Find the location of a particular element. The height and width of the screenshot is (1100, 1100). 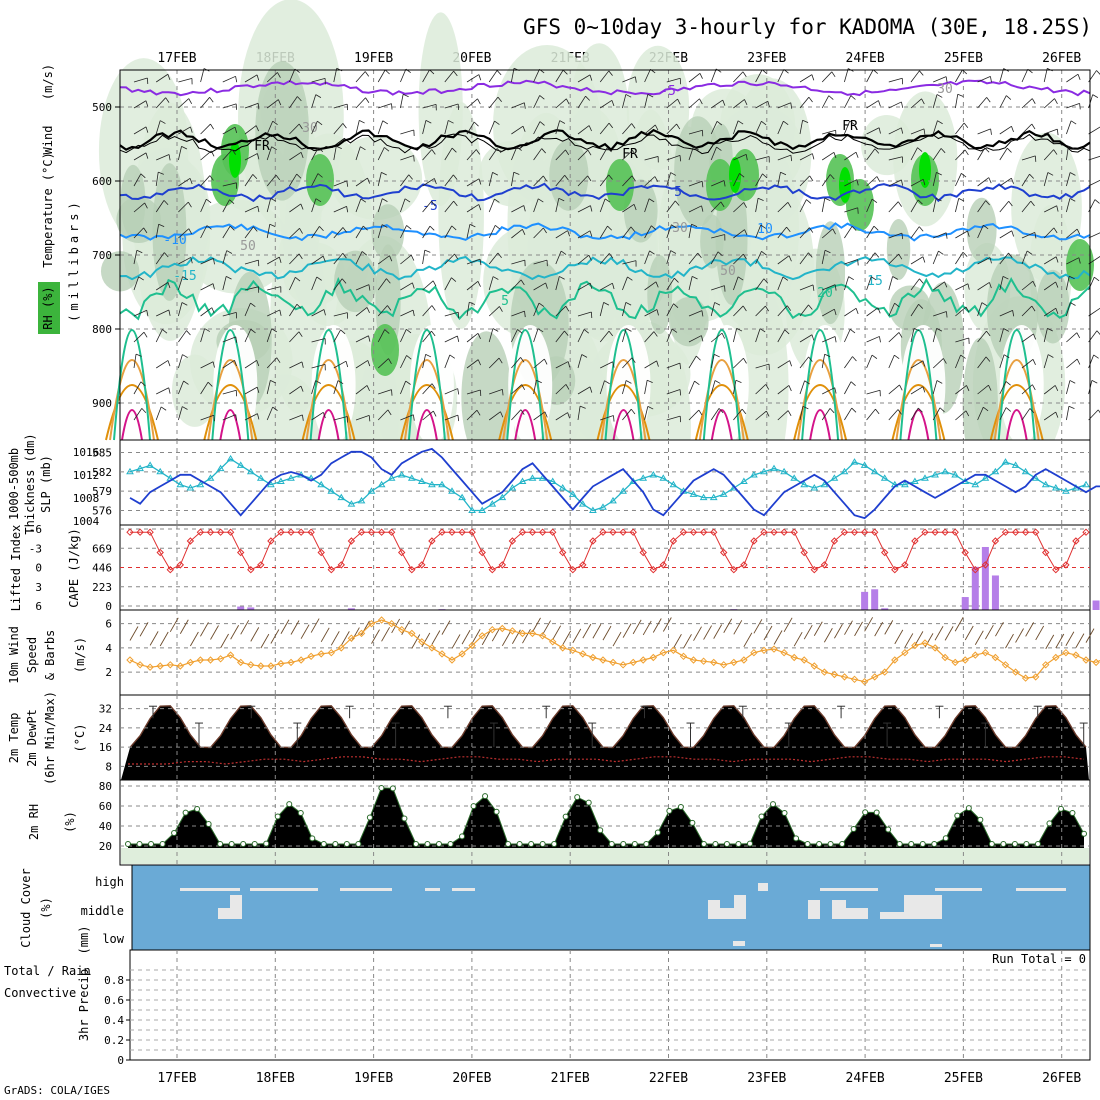

cloud-middle is located at coordinates (727, 913).